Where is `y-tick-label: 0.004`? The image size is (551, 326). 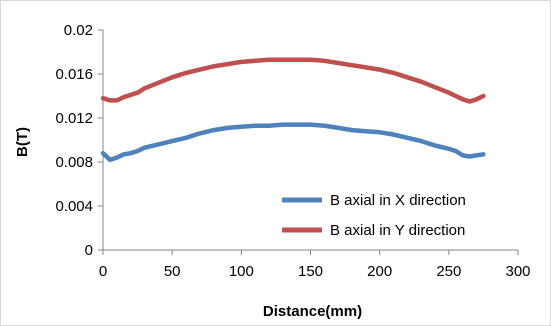 y-tick-label: 0.004 is located at coordinates (74, 206).